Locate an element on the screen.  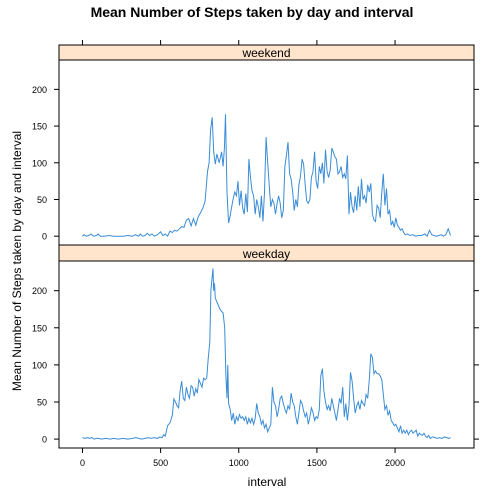
strip-label-weekday: weekday is located at coordinates (266, 254).